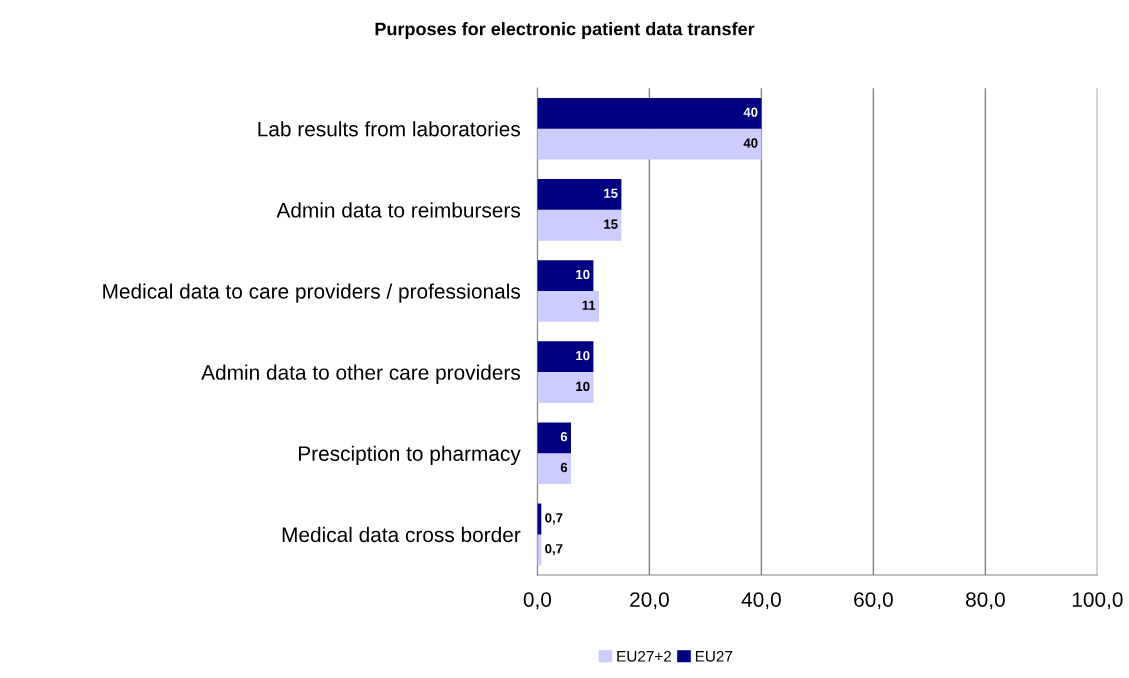 This screenshot has width=1129, height=678. Describe the element at coordinates (565, 30) in the screenshot. I see `chart-title: Purposes for electronic patient data transfer` at that location.